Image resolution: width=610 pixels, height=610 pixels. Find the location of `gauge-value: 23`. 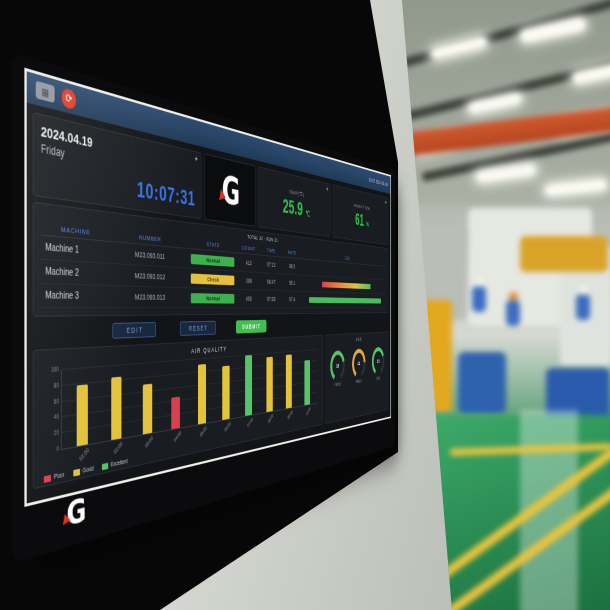

gauge-value: 23 is located at coordinates (378, 361).